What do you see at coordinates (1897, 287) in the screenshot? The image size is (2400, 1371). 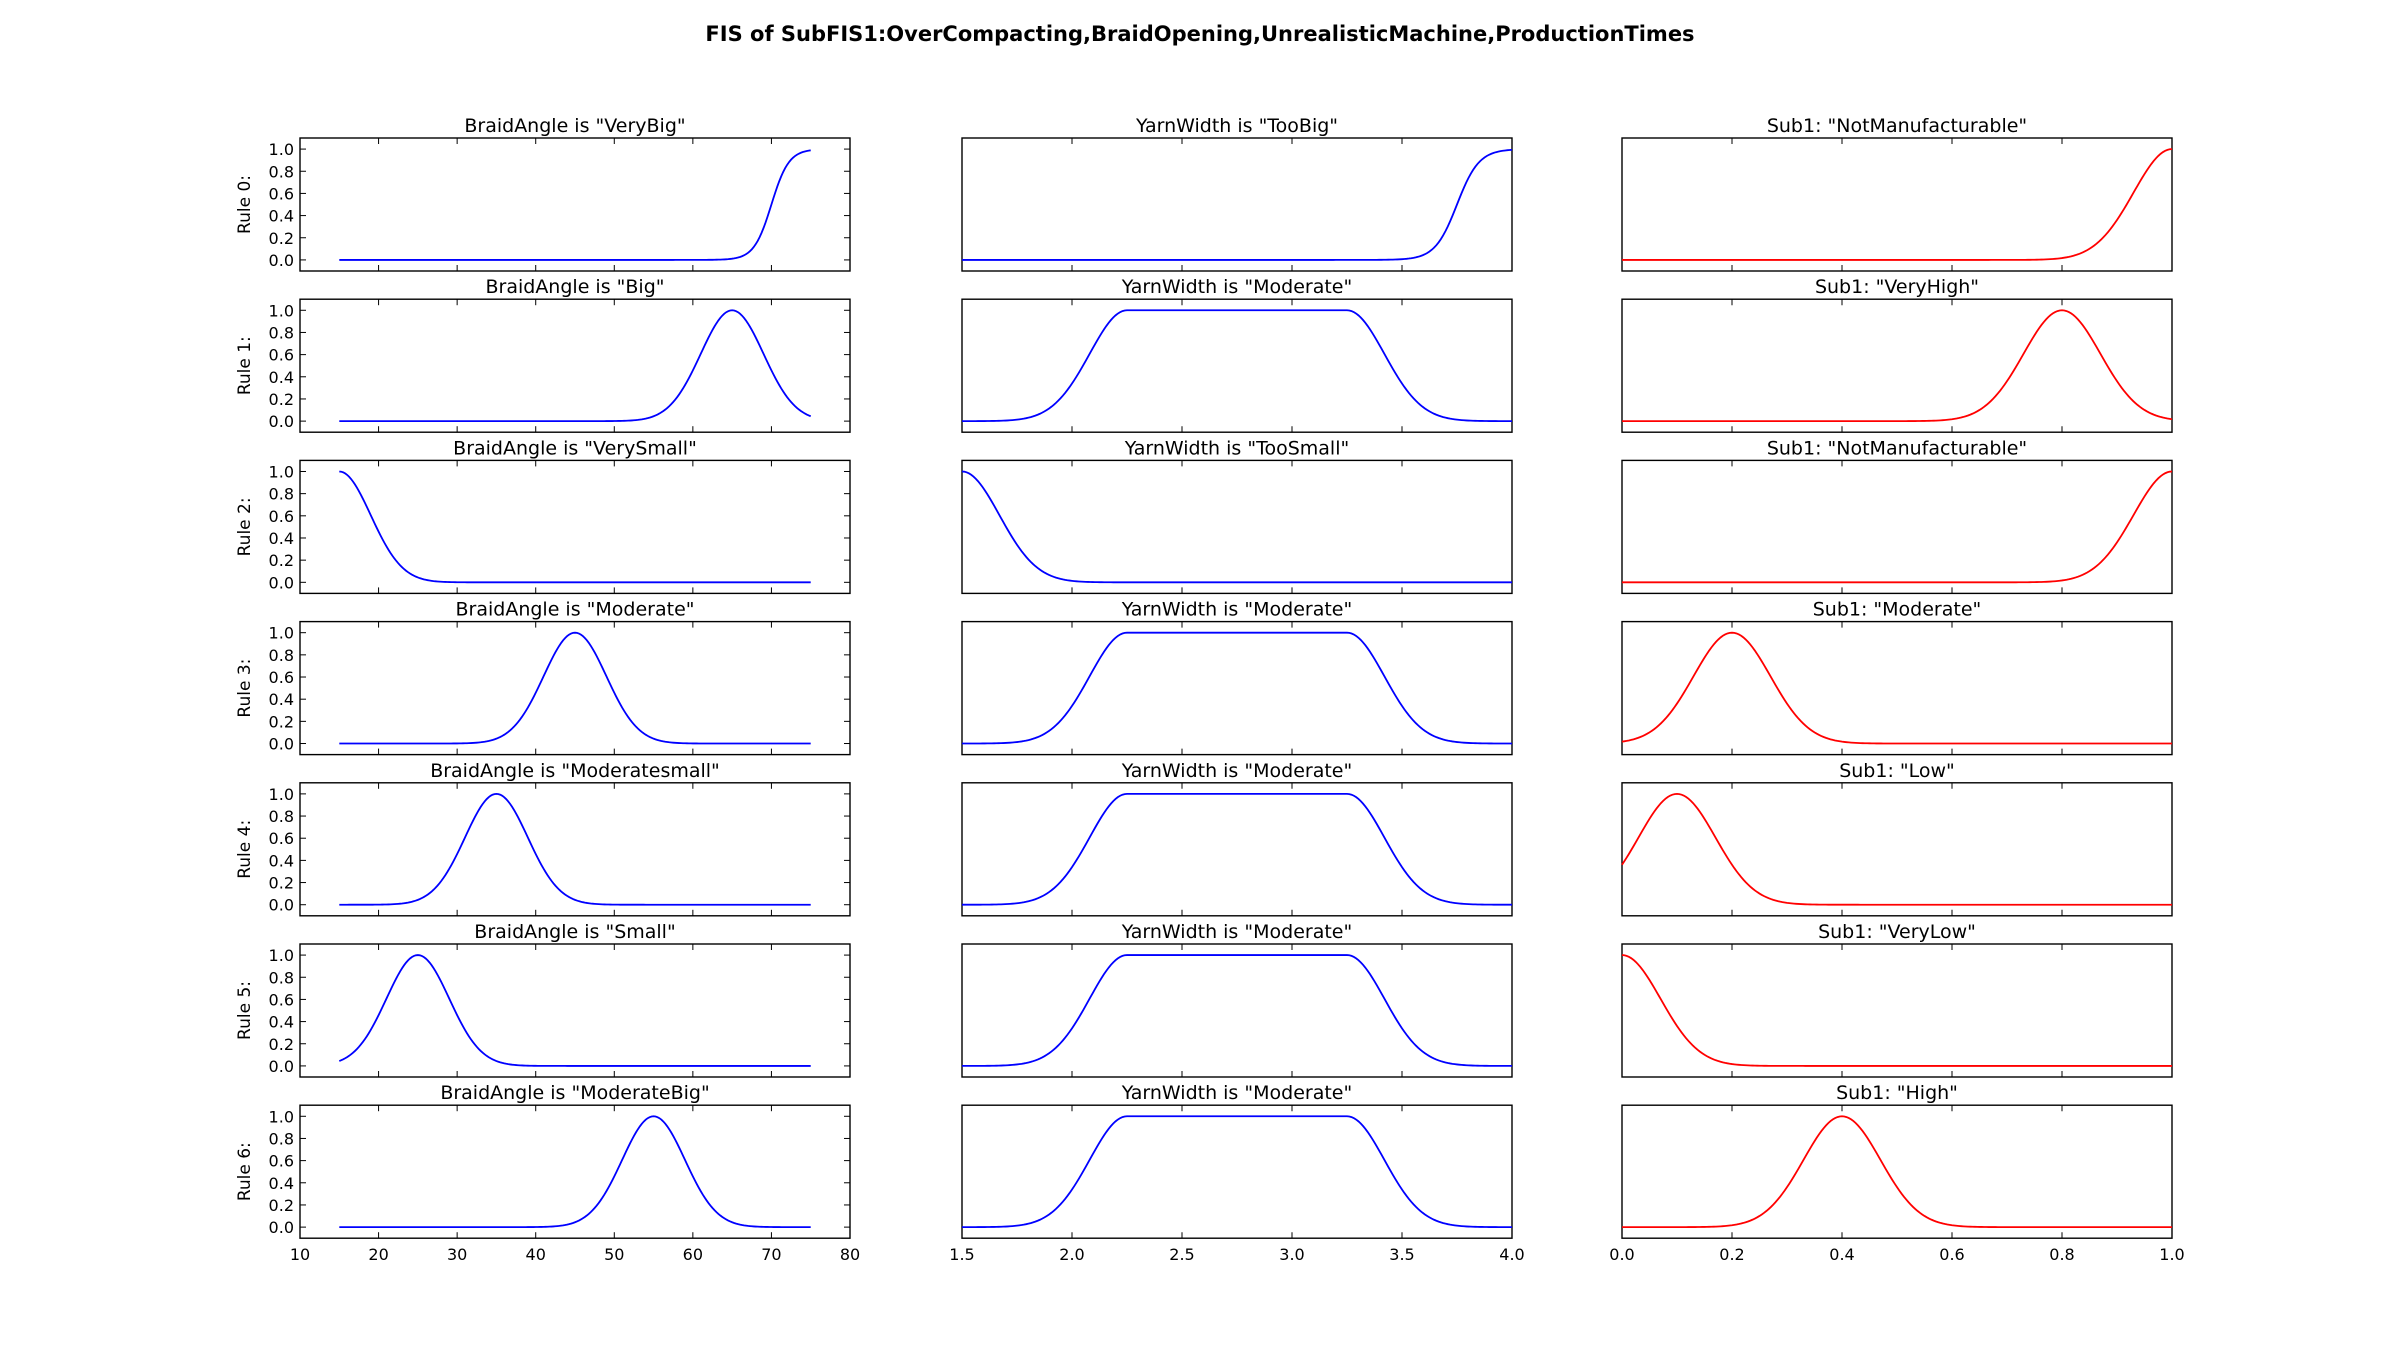 I see `subplot-title-output-rule-1: Sub1: "VeryHigh"` at bounding box center [1897, 287].